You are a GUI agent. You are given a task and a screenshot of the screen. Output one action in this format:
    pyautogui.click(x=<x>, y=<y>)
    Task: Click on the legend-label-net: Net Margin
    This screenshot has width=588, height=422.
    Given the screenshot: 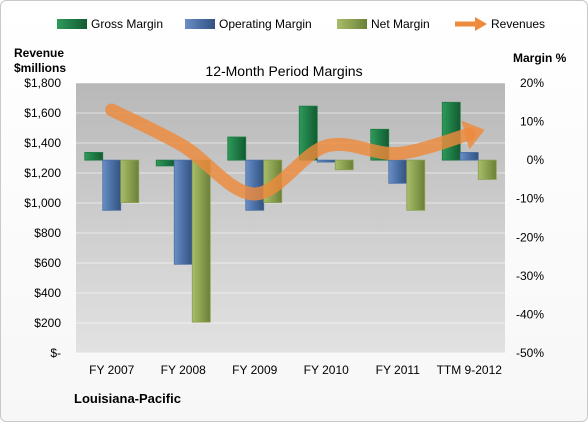 What is the action you would take?
    pyautogui.click(x=400, y=24)
    